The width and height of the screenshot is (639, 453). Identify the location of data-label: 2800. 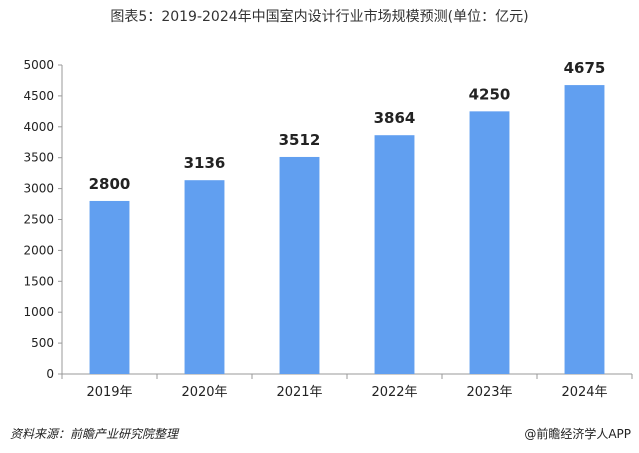
(110, 184).